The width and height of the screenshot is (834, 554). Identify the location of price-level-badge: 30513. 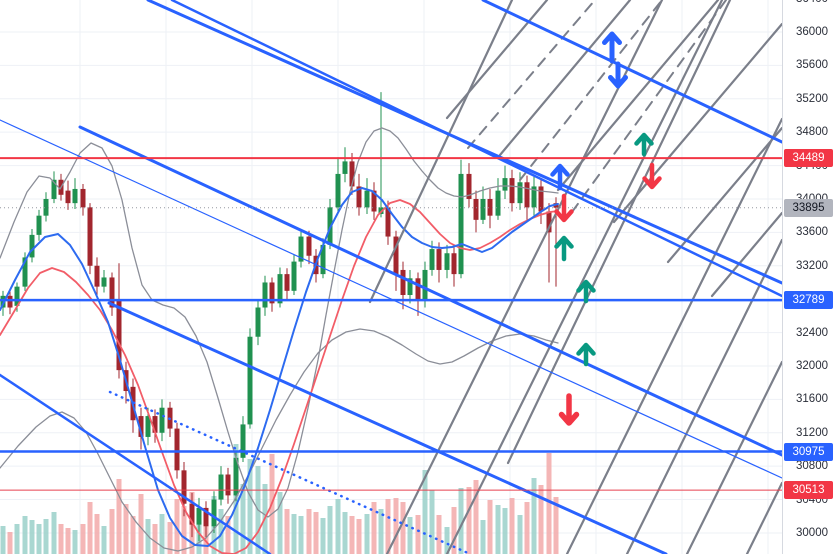
(808, 490).